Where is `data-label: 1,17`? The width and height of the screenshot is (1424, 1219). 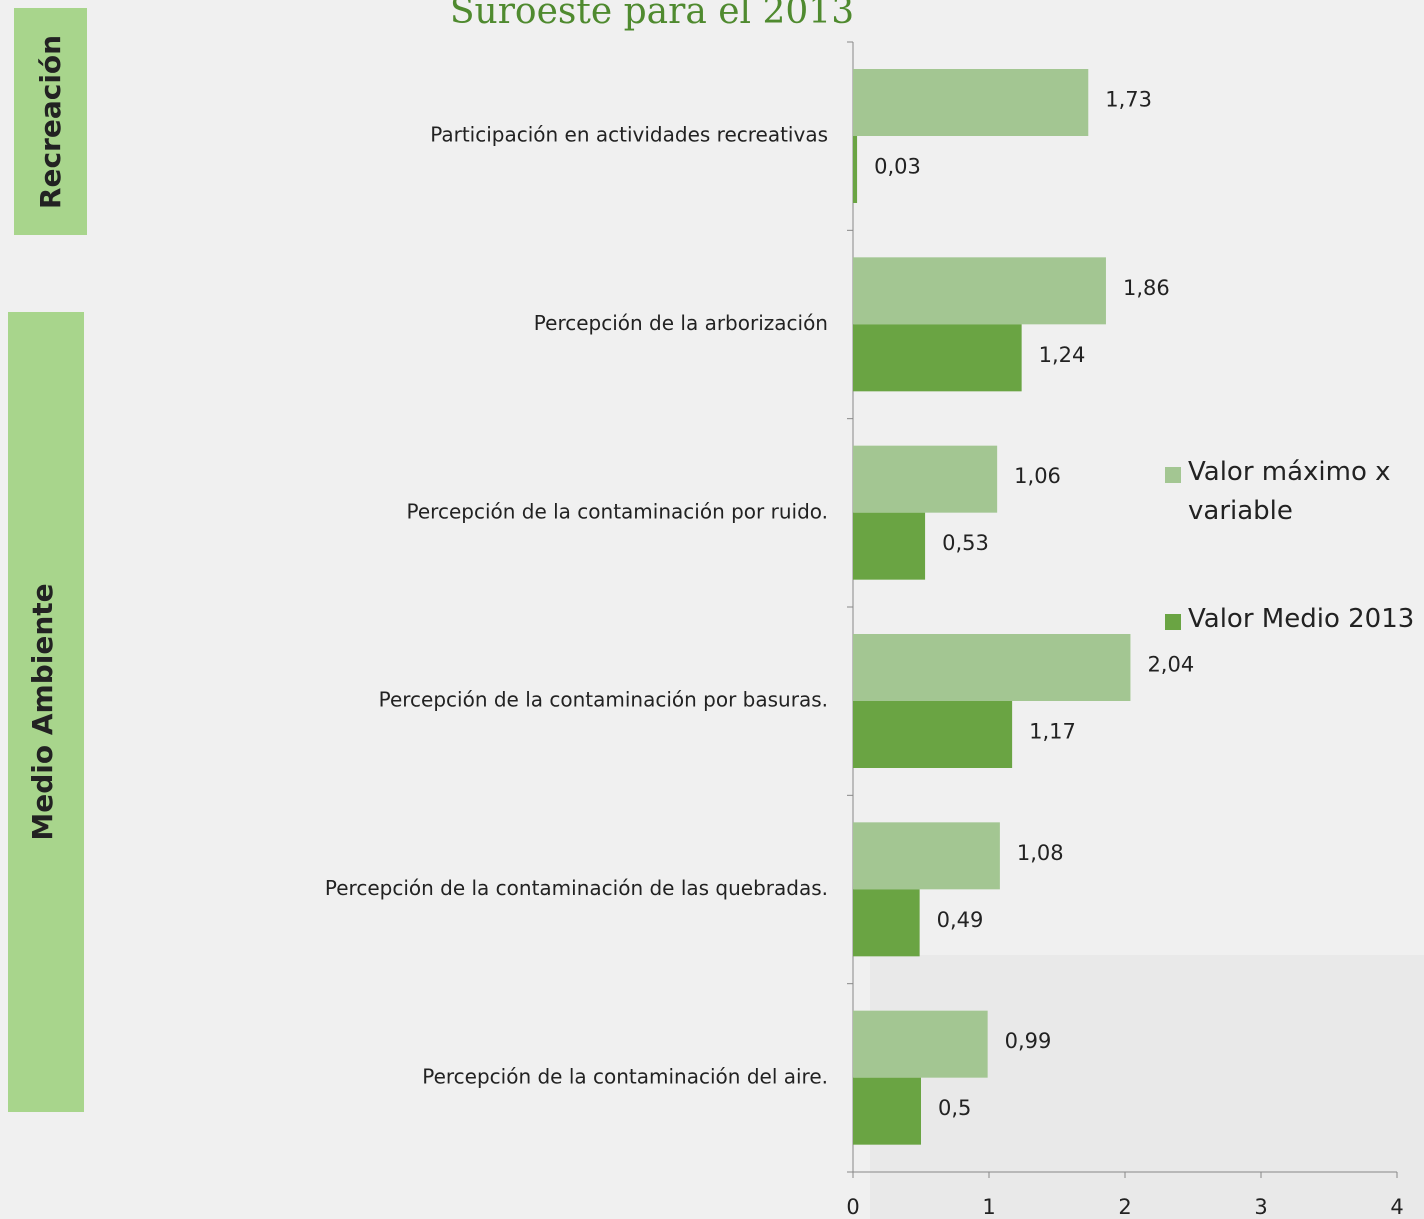
data-label: 1,17 is located at coordinates (1052, 732).